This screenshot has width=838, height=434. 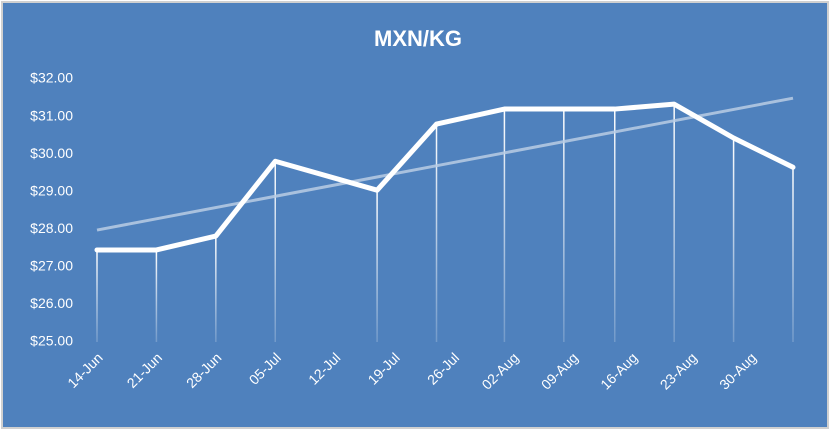 What do you see at coordinates (51, 190) in the screenshot?
I see `y-tick-label: $29.00` at bounding box center [51, 190].